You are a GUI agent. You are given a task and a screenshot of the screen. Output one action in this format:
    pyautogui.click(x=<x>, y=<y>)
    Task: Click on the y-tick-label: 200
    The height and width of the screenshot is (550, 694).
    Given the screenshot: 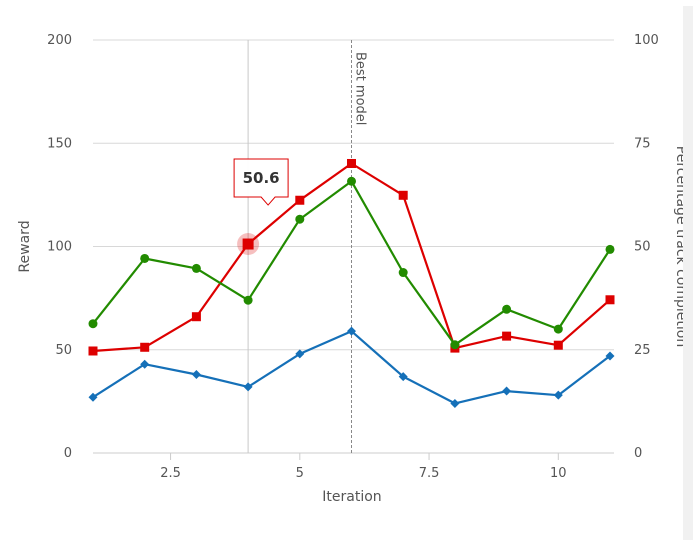 What is the action you would take?
    pyautogui.click(x=59, y=40)
    